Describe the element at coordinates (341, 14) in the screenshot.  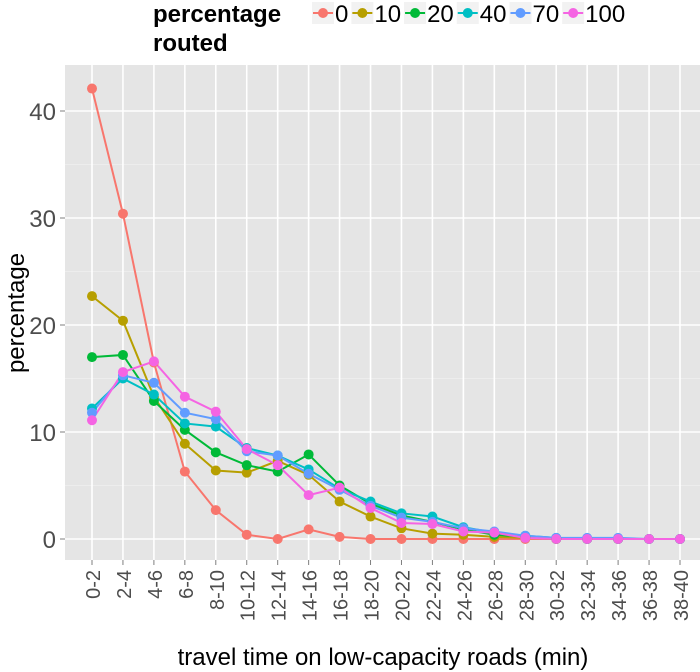
I see `legend-label-0: 0` at that location.